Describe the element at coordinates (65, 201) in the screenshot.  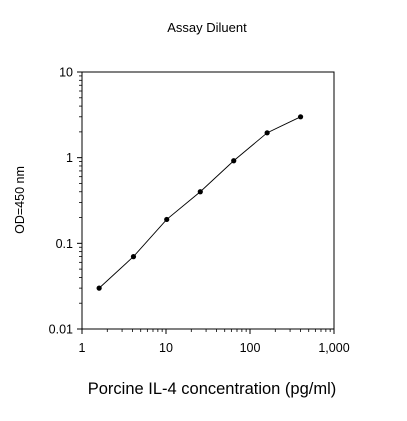
I see `y-axis: 0.01 0.1 1 10` at that location.